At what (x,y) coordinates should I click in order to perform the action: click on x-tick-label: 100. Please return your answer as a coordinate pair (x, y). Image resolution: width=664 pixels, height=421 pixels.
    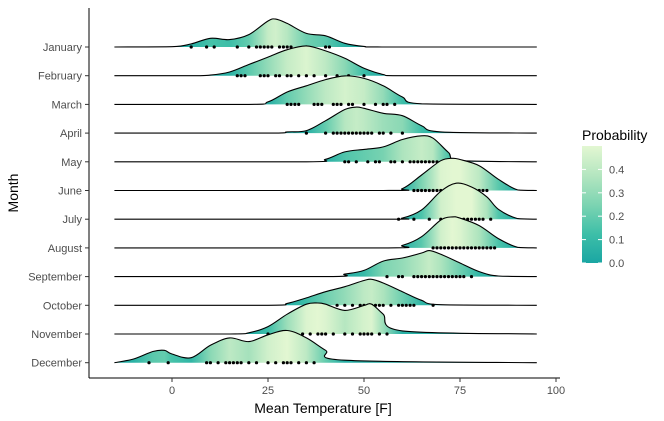
    Looking at the image, I should click on (556, 391).